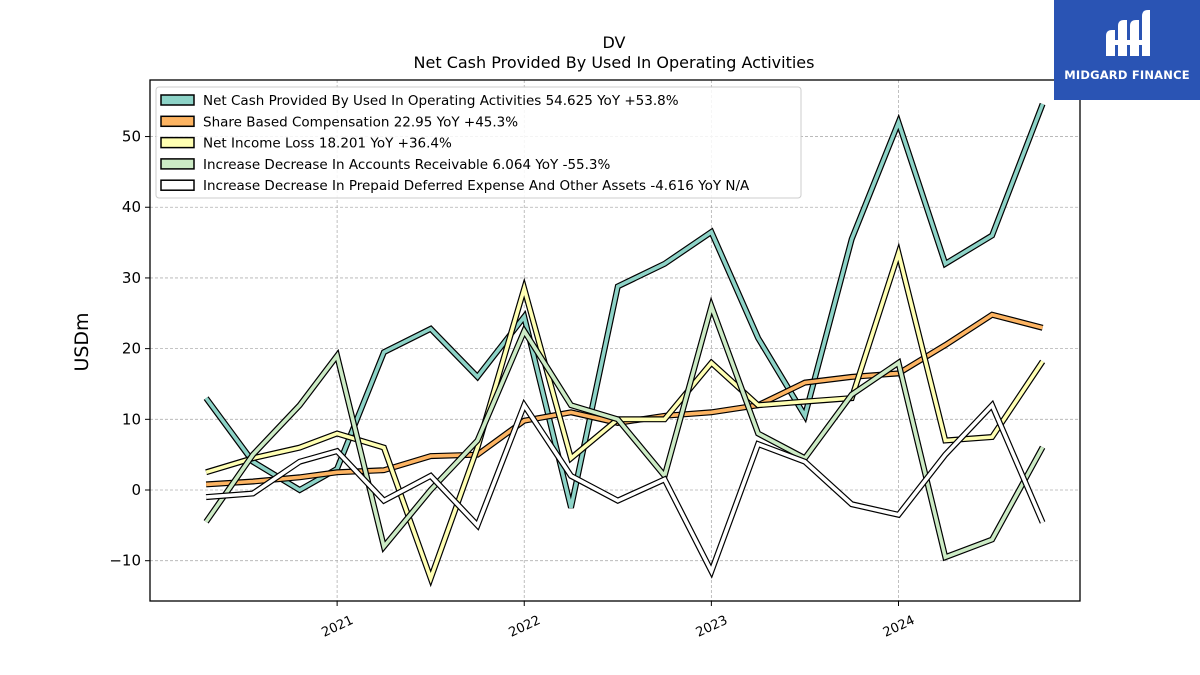 This screenshot has width=1200, height=675. Describe the element at coordinates (131, 278) in the screenshot. I see `y-tick-label: 30` at that location.